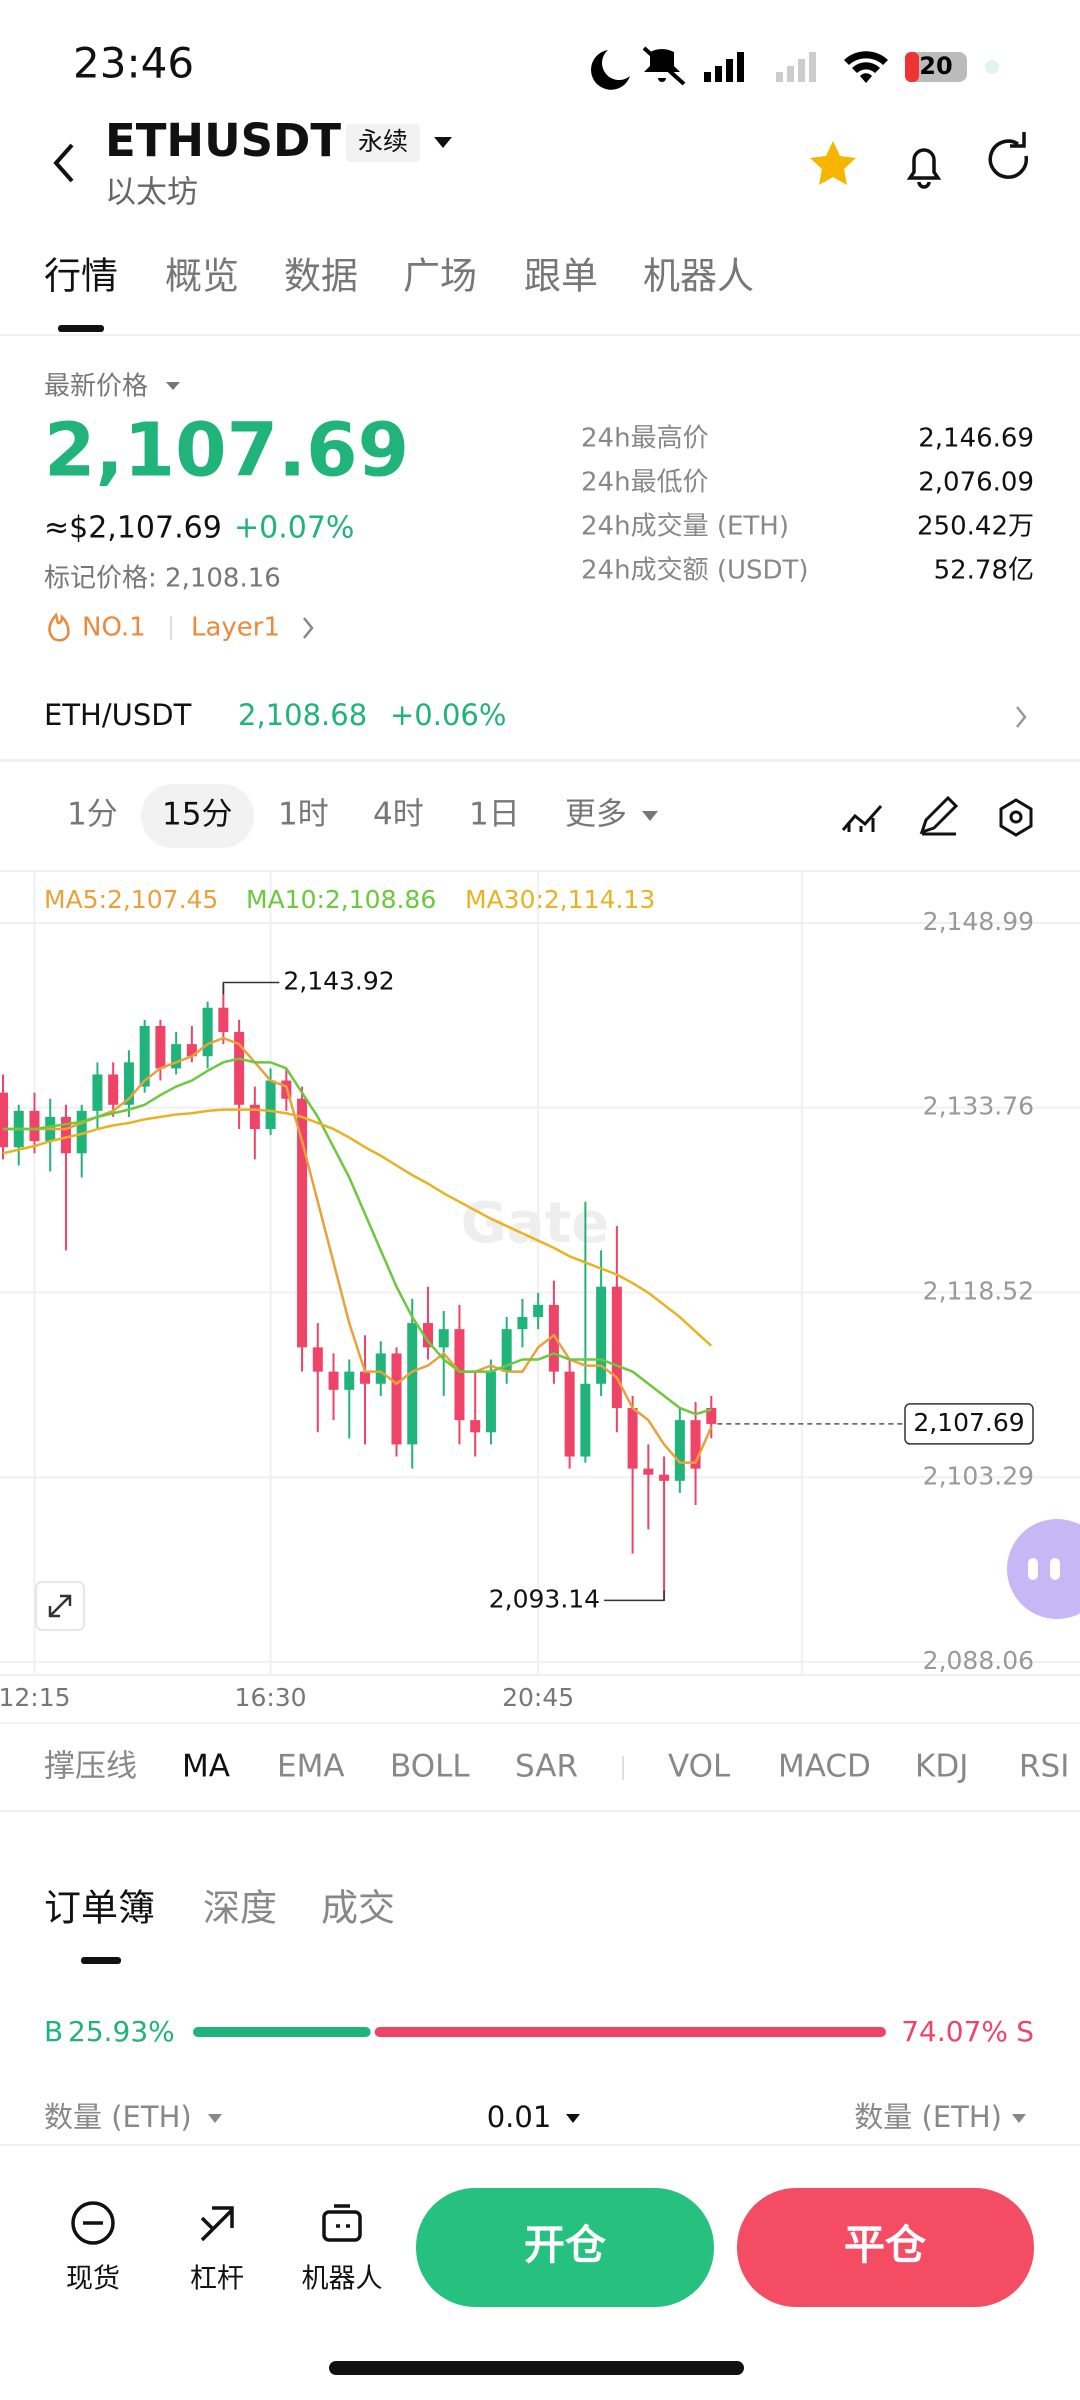 This screenshot has width=1080, height=2400. What do you see at coordinates (114, 628) in the screenshot?
I see `rank-tag: NO.1` at bounding box center [114, 628].